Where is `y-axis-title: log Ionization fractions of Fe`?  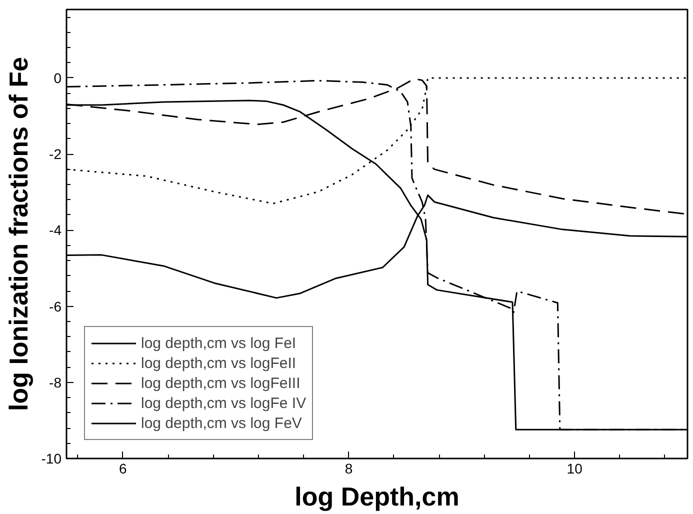
y-axis-title: log Ionization fractions of Fe is located at coordinates (18, 234).